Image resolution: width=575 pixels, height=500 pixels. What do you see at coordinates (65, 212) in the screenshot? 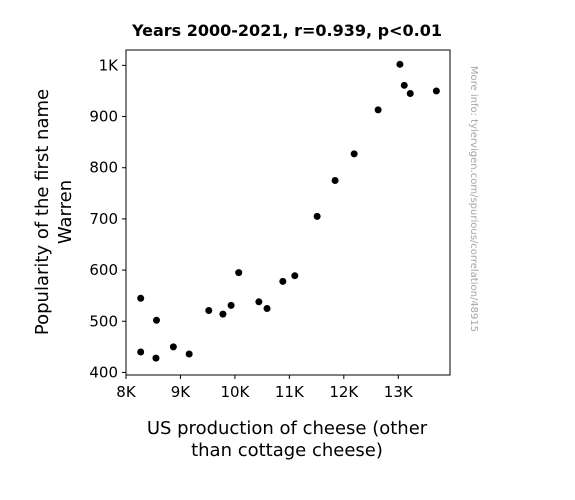
I see `y-axis-label-line-2: Warren` at bounding box center [65, 212].